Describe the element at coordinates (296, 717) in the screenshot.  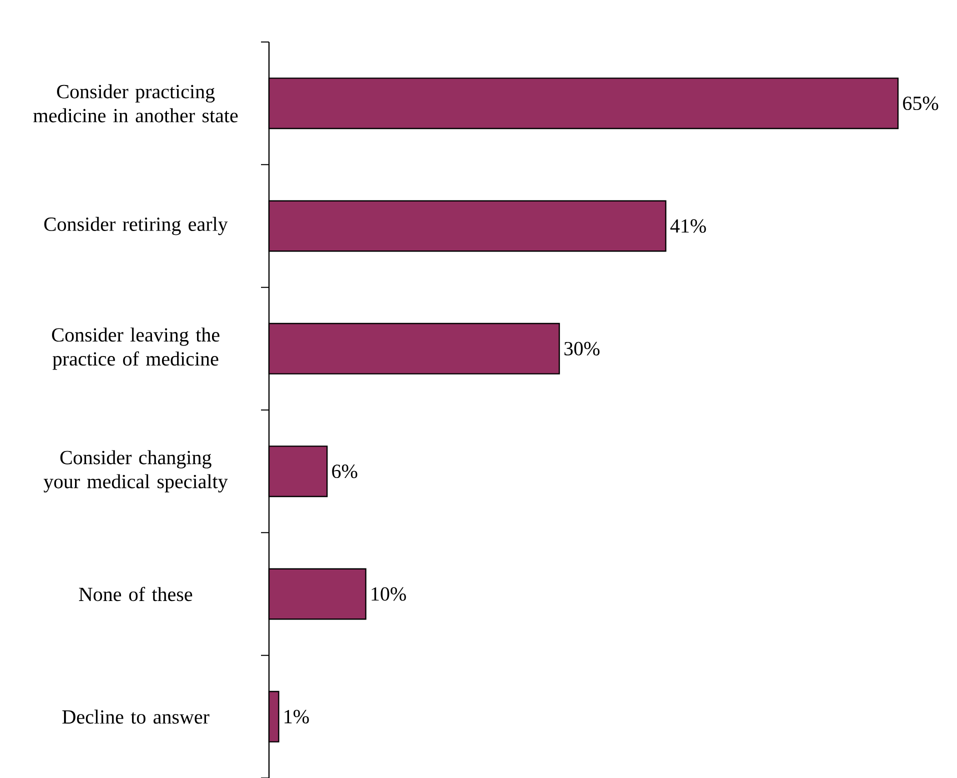
I see `data-label: 1%` at that location.